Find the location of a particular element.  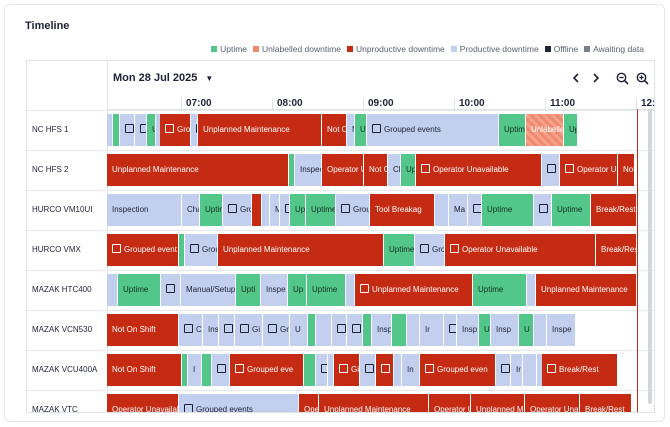

machine-label: NC HFS 2 is located at coordinates (50, 169).